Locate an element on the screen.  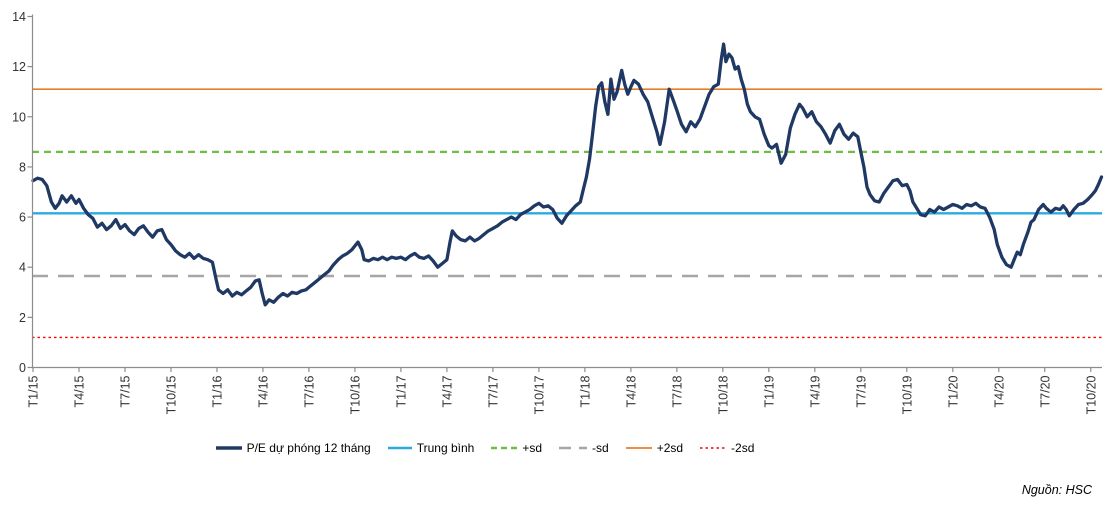
x-tick-label: T10/18 is located at coordinates (723, 394).